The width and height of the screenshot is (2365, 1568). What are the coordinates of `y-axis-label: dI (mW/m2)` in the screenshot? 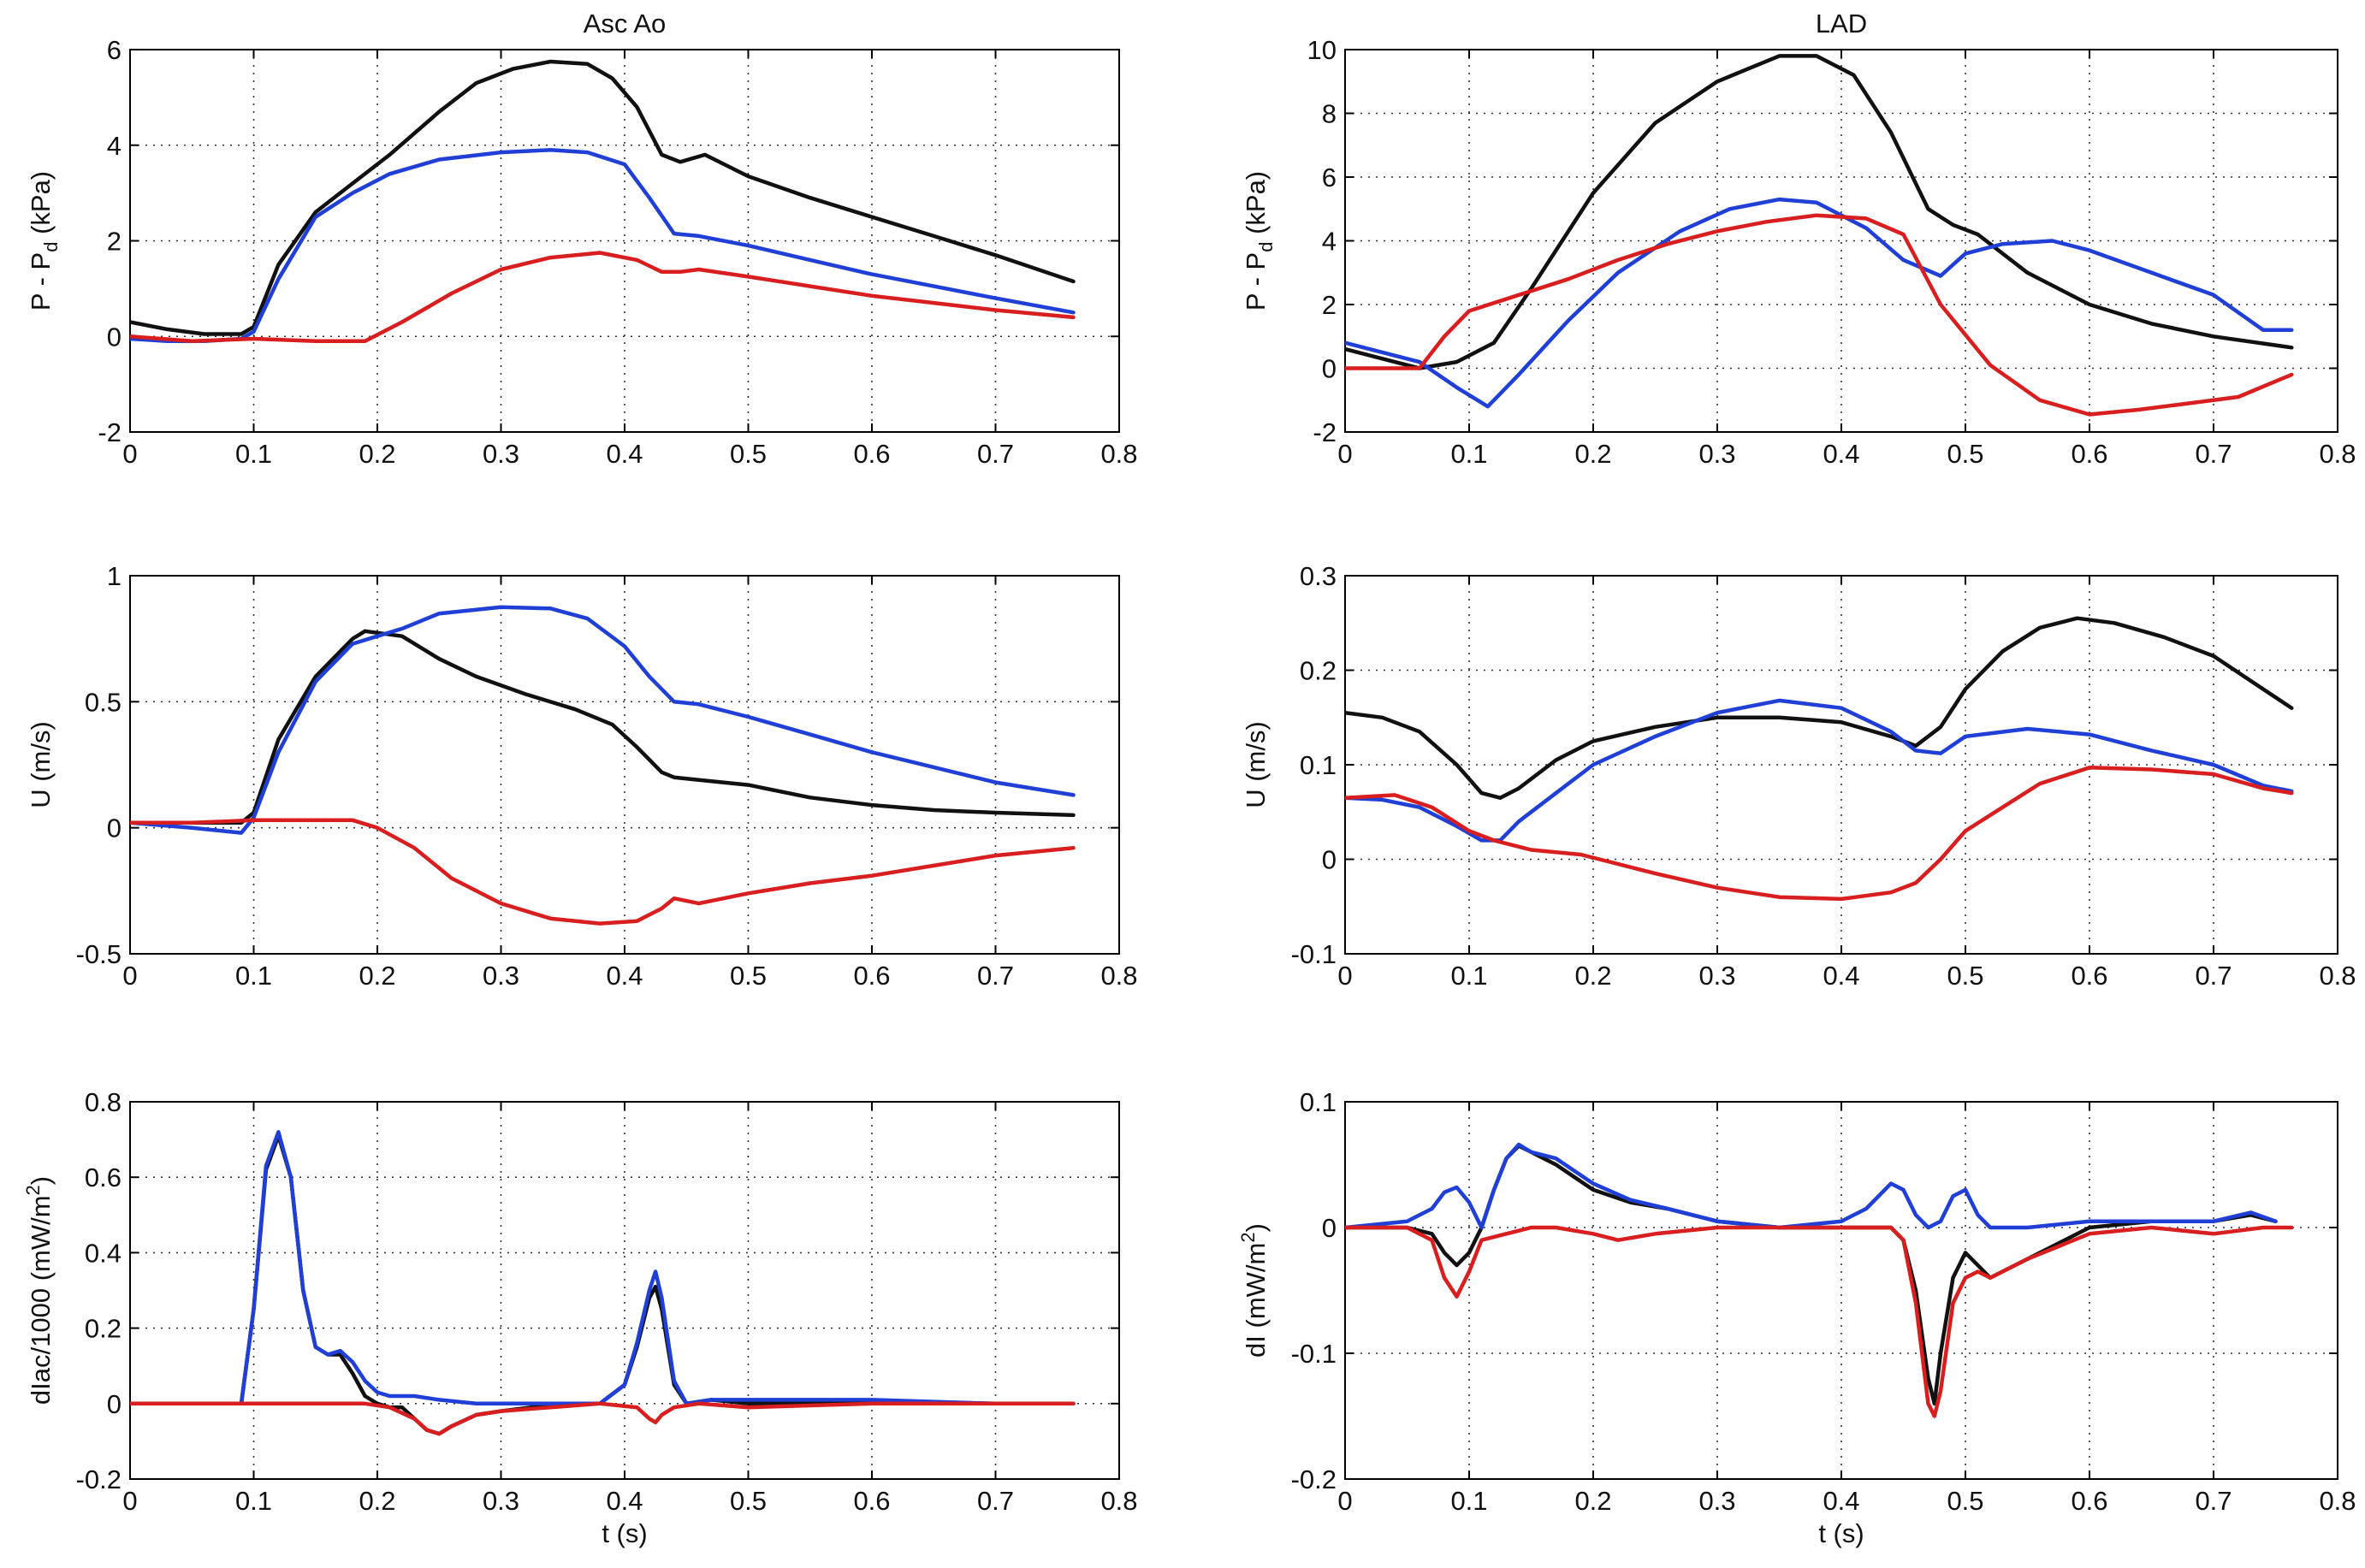 It's located at (1254, 1290).